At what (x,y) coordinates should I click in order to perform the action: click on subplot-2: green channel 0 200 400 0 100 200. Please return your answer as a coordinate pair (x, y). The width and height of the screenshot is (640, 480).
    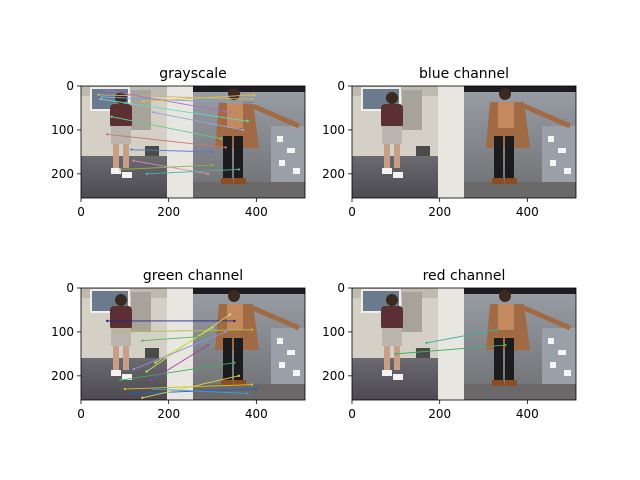
    Looking at the image, I should click on (178, 344).